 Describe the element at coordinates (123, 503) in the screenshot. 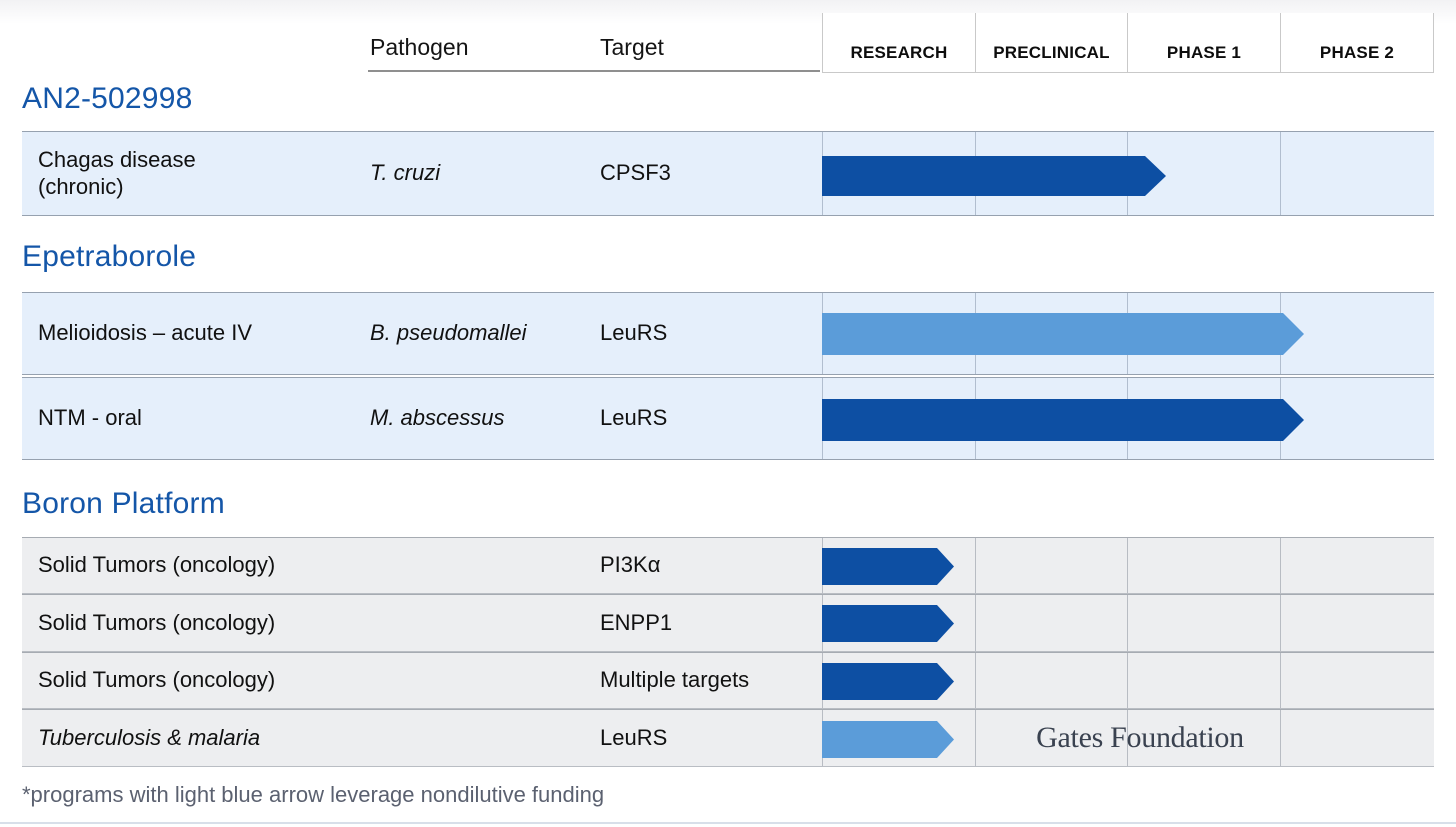

I see `section-title-boron-platform: Boron Platform` at that location.